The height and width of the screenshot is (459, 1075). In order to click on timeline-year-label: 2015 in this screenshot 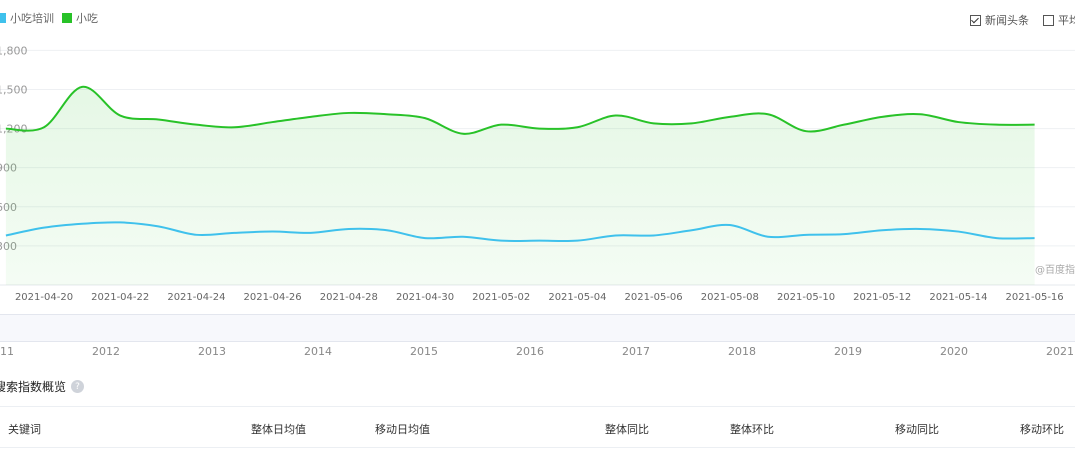, I will do `click(424, 351)`.